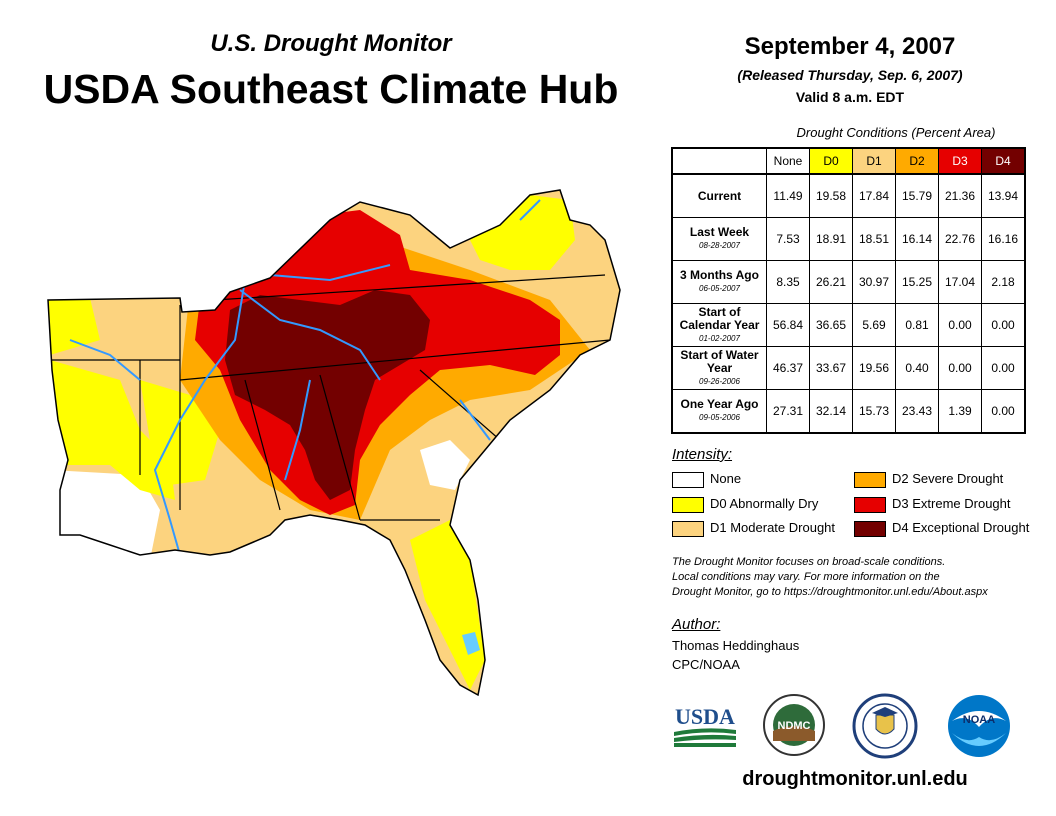 The width and height of the screenshot is (1056, 816). Describe the element at coordinates (850, 97) in the screenshot. I see `valid-time: Valid 8 a.m. EDT` at that location.